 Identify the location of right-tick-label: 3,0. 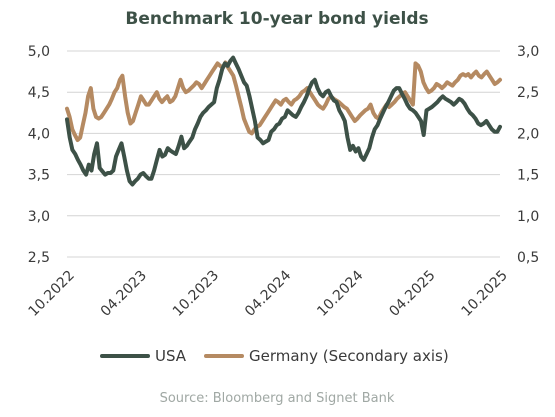
(528, 52).